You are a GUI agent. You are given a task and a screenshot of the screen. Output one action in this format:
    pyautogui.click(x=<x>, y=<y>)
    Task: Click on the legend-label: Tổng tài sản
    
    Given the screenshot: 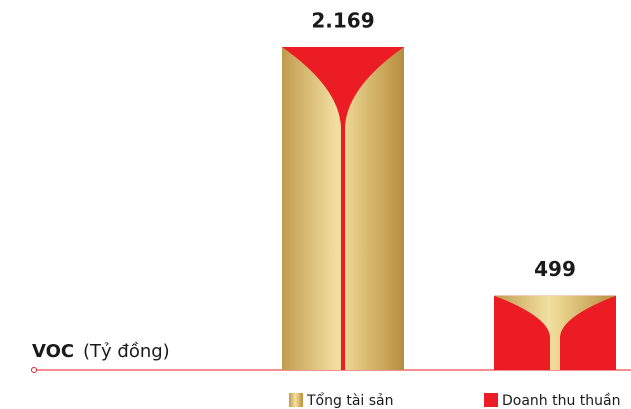 What is the action you would take?
    pyautogui.click(x=349, y=400)
    